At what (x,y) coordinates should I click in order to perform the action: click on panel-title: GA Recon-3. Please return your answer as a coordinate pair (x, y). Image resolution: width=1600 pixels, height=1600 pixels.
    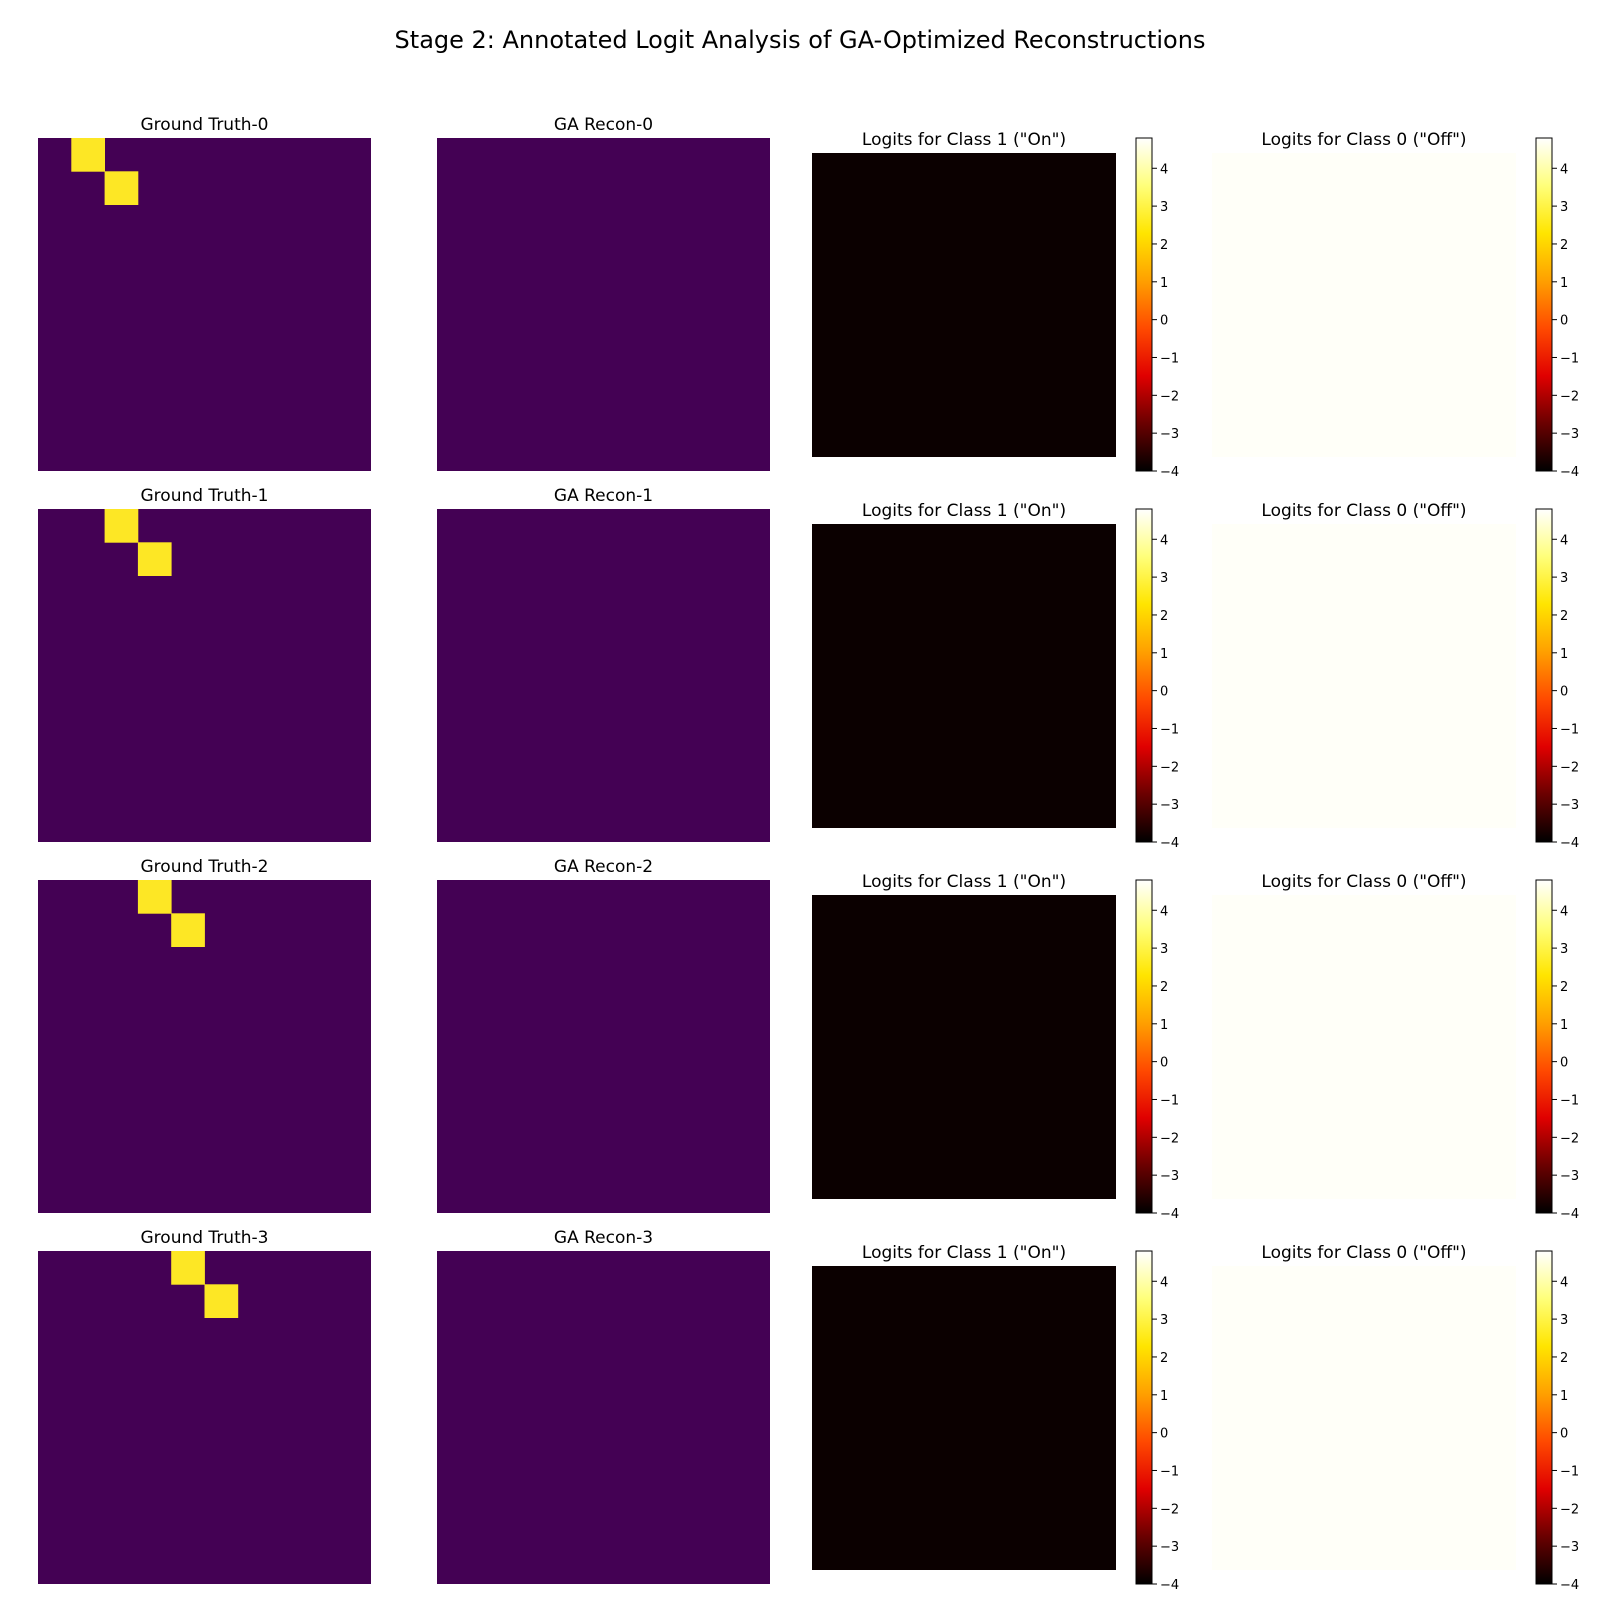
    Looking at the image, I should click on (603, 1238).